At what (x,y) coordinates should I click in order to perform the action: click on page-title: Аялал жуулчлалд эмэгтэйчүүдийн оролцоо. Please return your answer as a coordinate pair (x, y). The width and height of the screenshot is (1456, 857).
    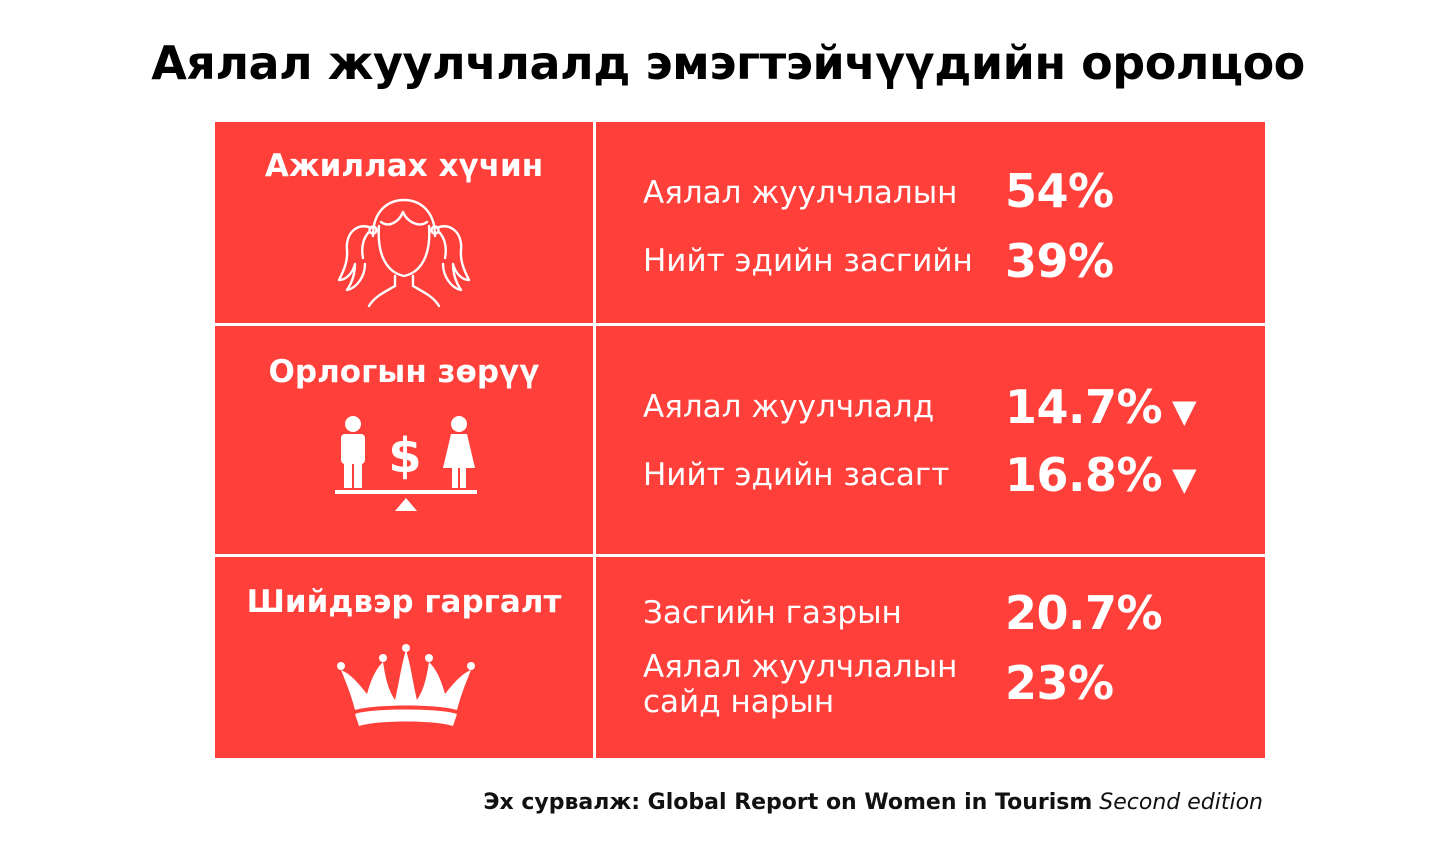
    Looking at the image, I should click on (728, 63).